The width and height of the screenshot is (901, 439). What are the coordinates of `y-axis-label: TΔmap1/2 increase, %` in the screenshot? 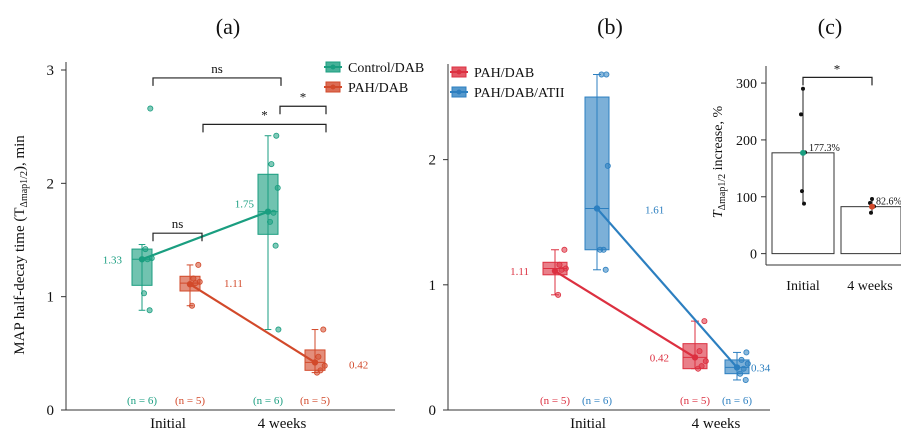 It's located at (719, 162).